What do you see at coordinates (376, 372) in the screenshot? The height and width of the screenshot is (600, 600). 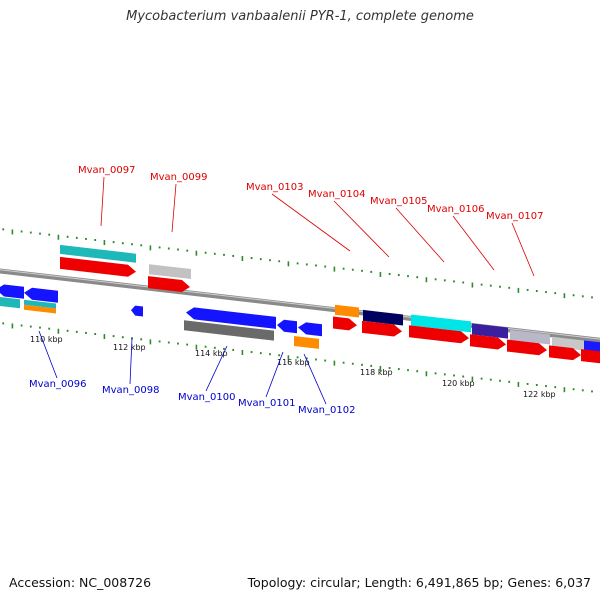 I see `kbp-label: 118 kbp` at bounding box center [376, 372].